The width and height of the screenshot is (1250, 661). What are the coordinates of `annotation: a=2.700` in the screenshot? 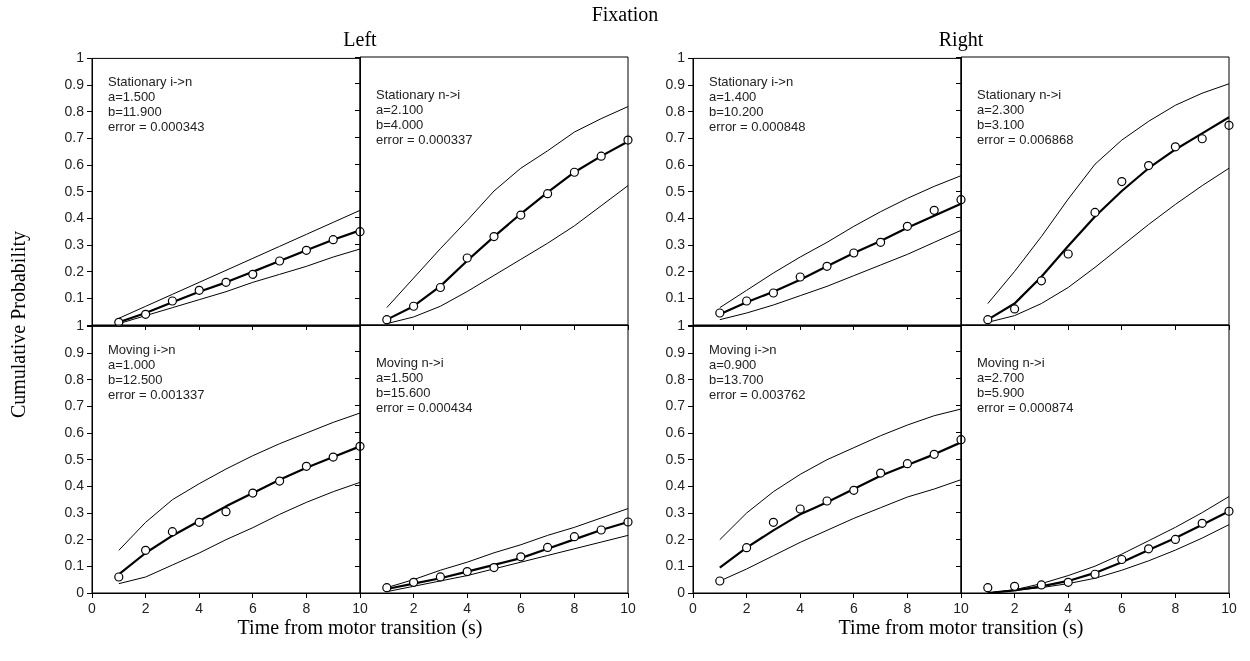 It's located at (1001, 377).